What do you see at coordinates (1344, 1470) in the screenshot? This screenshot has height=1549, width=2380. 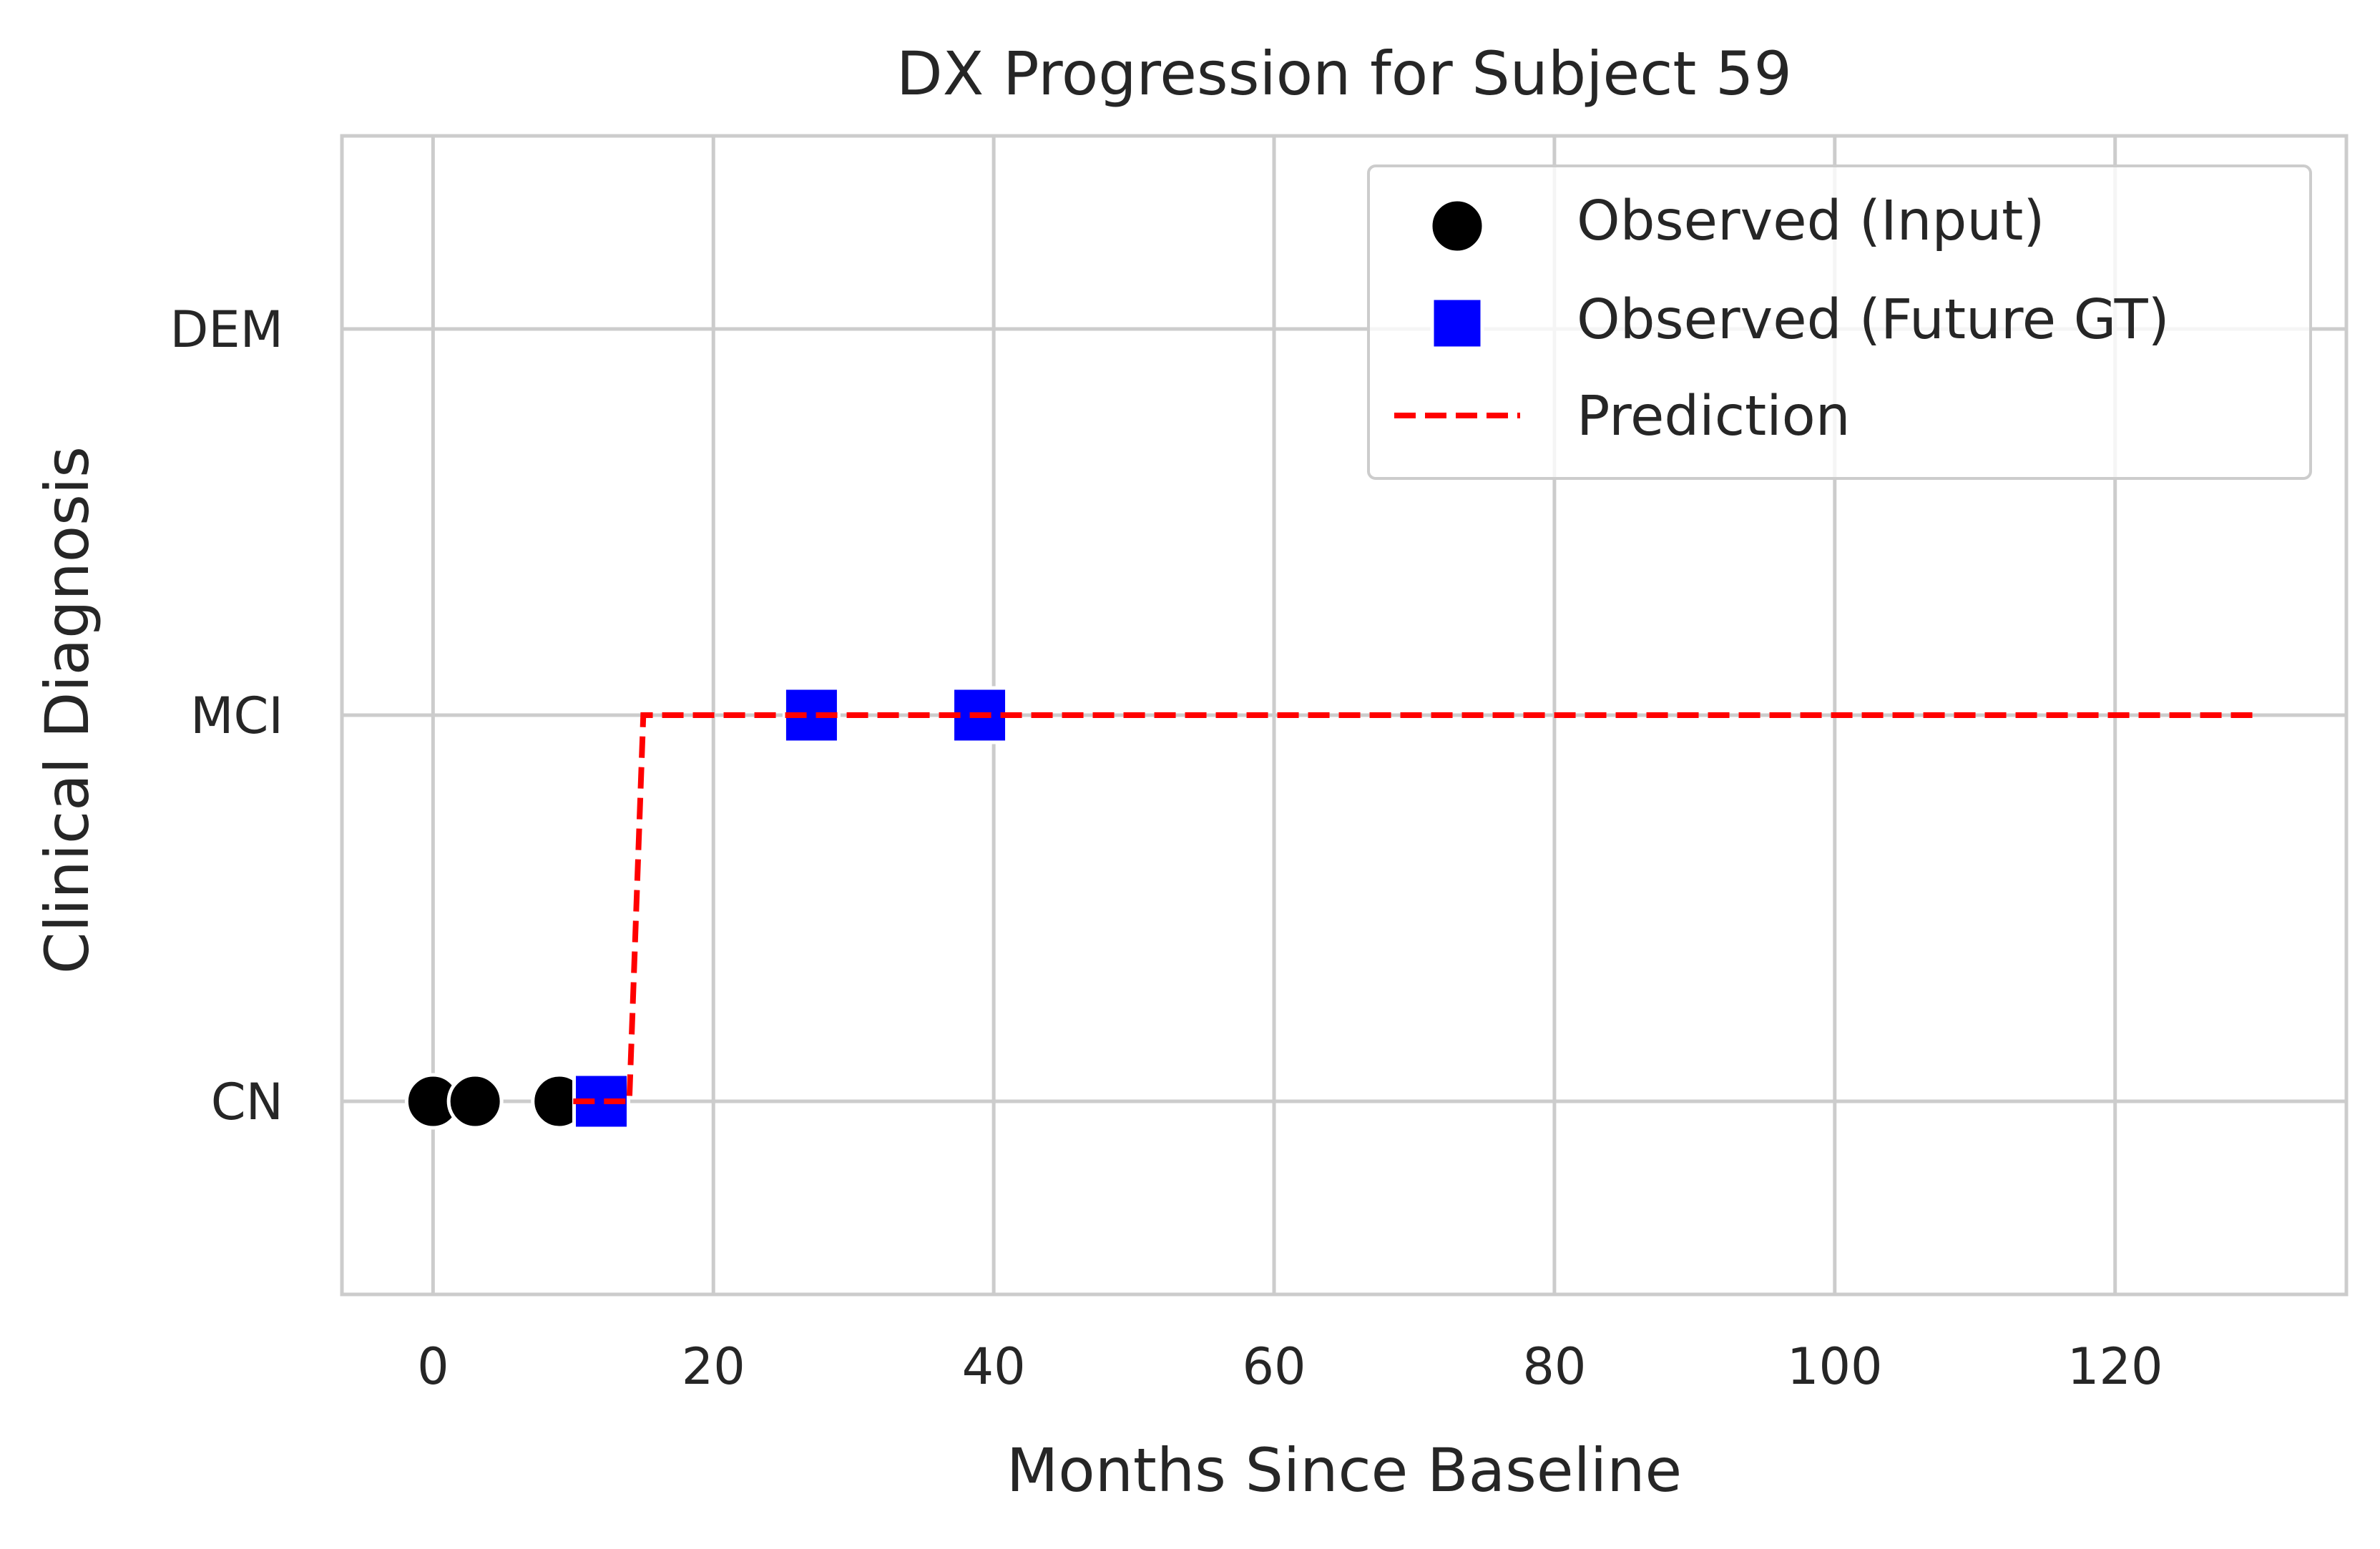 I see `x-axis-label: Months Since Baseline` at bounding box center [1344, 1470].